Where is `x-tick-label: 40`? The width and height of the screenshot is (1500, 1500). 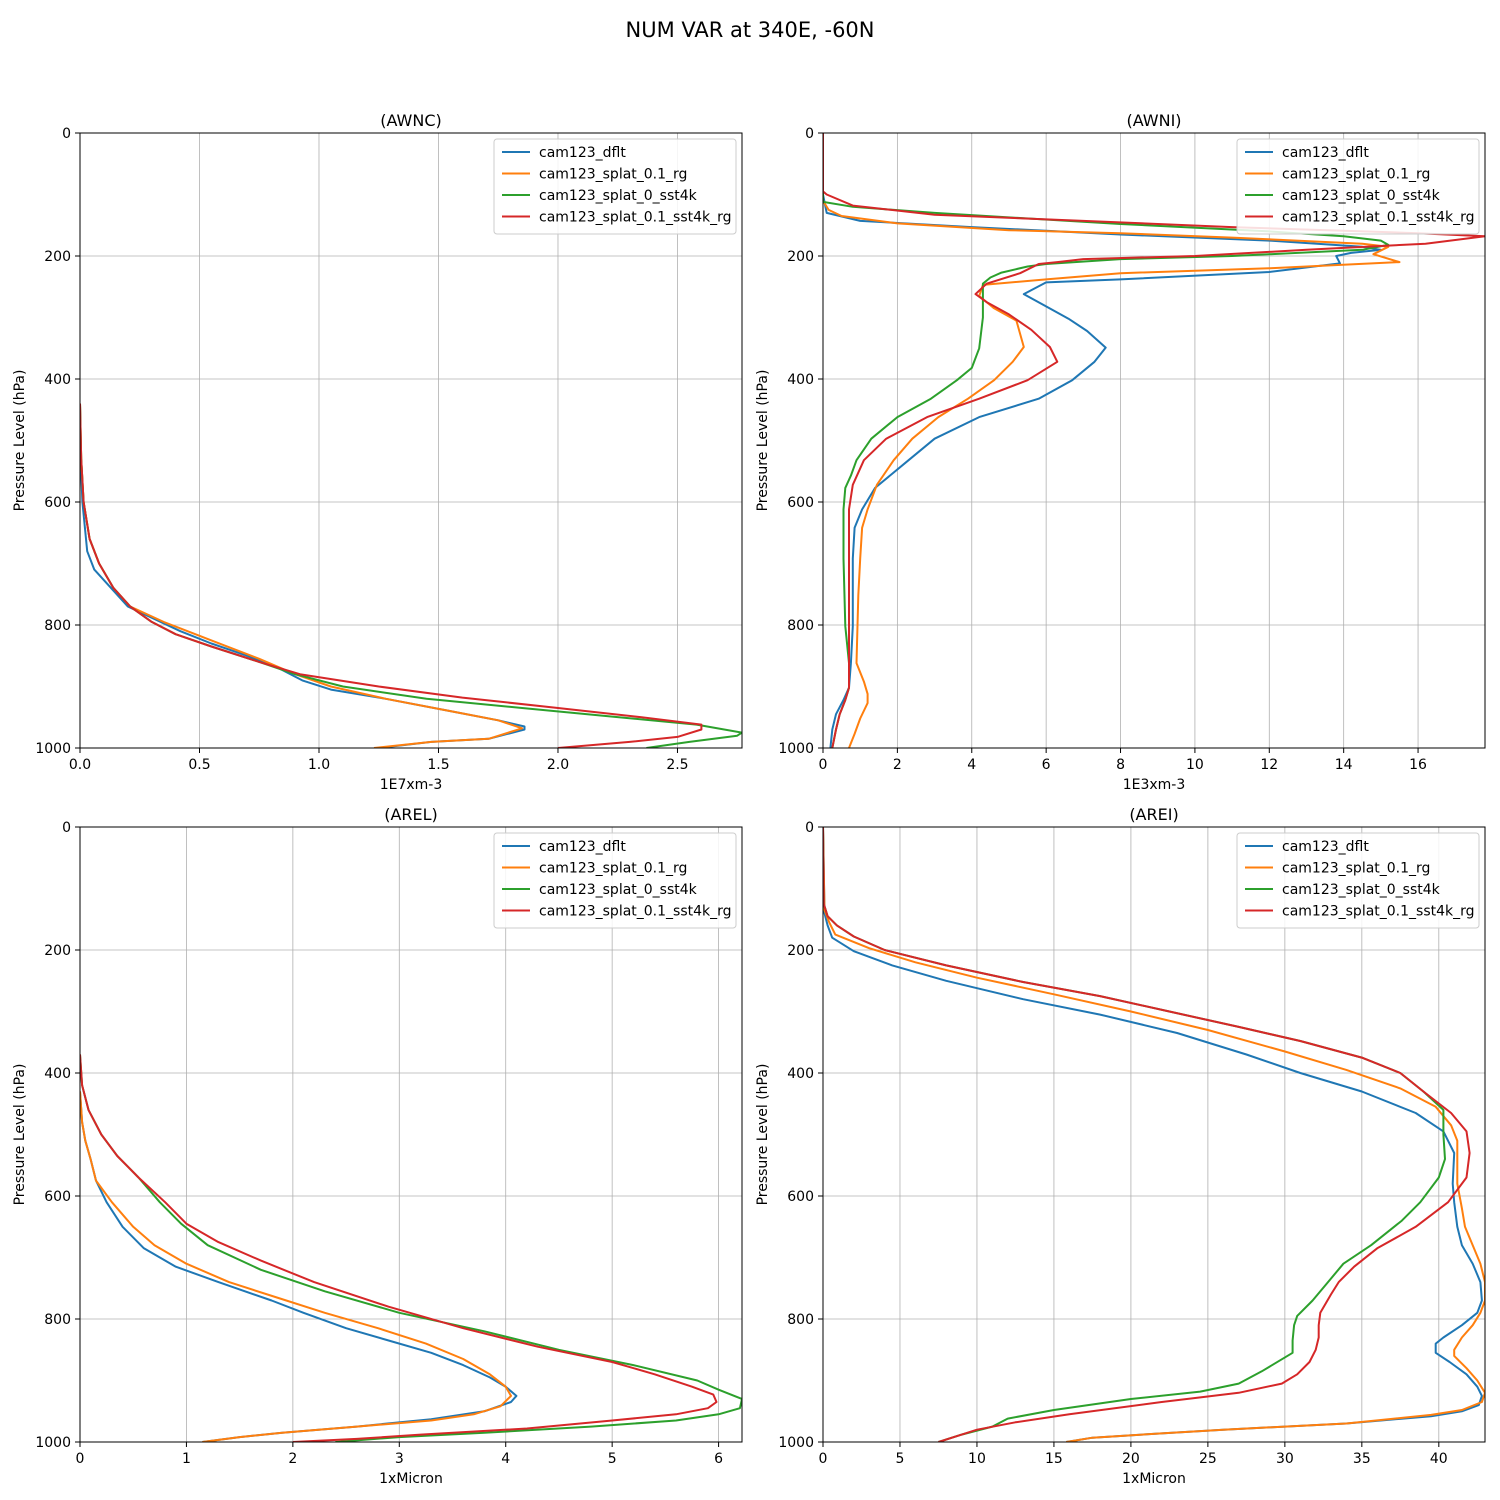
x-tick-label: 40 is located at coordinates (1439, 1459).